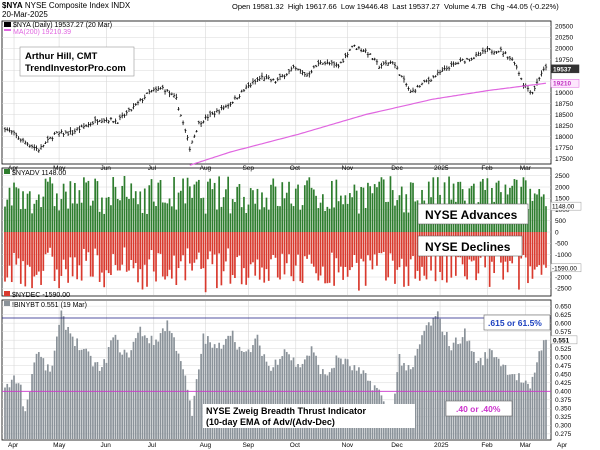 The height and width of the screenshot is (450, 600). I want to click on ma-legend-swatch, so click(7, 30).